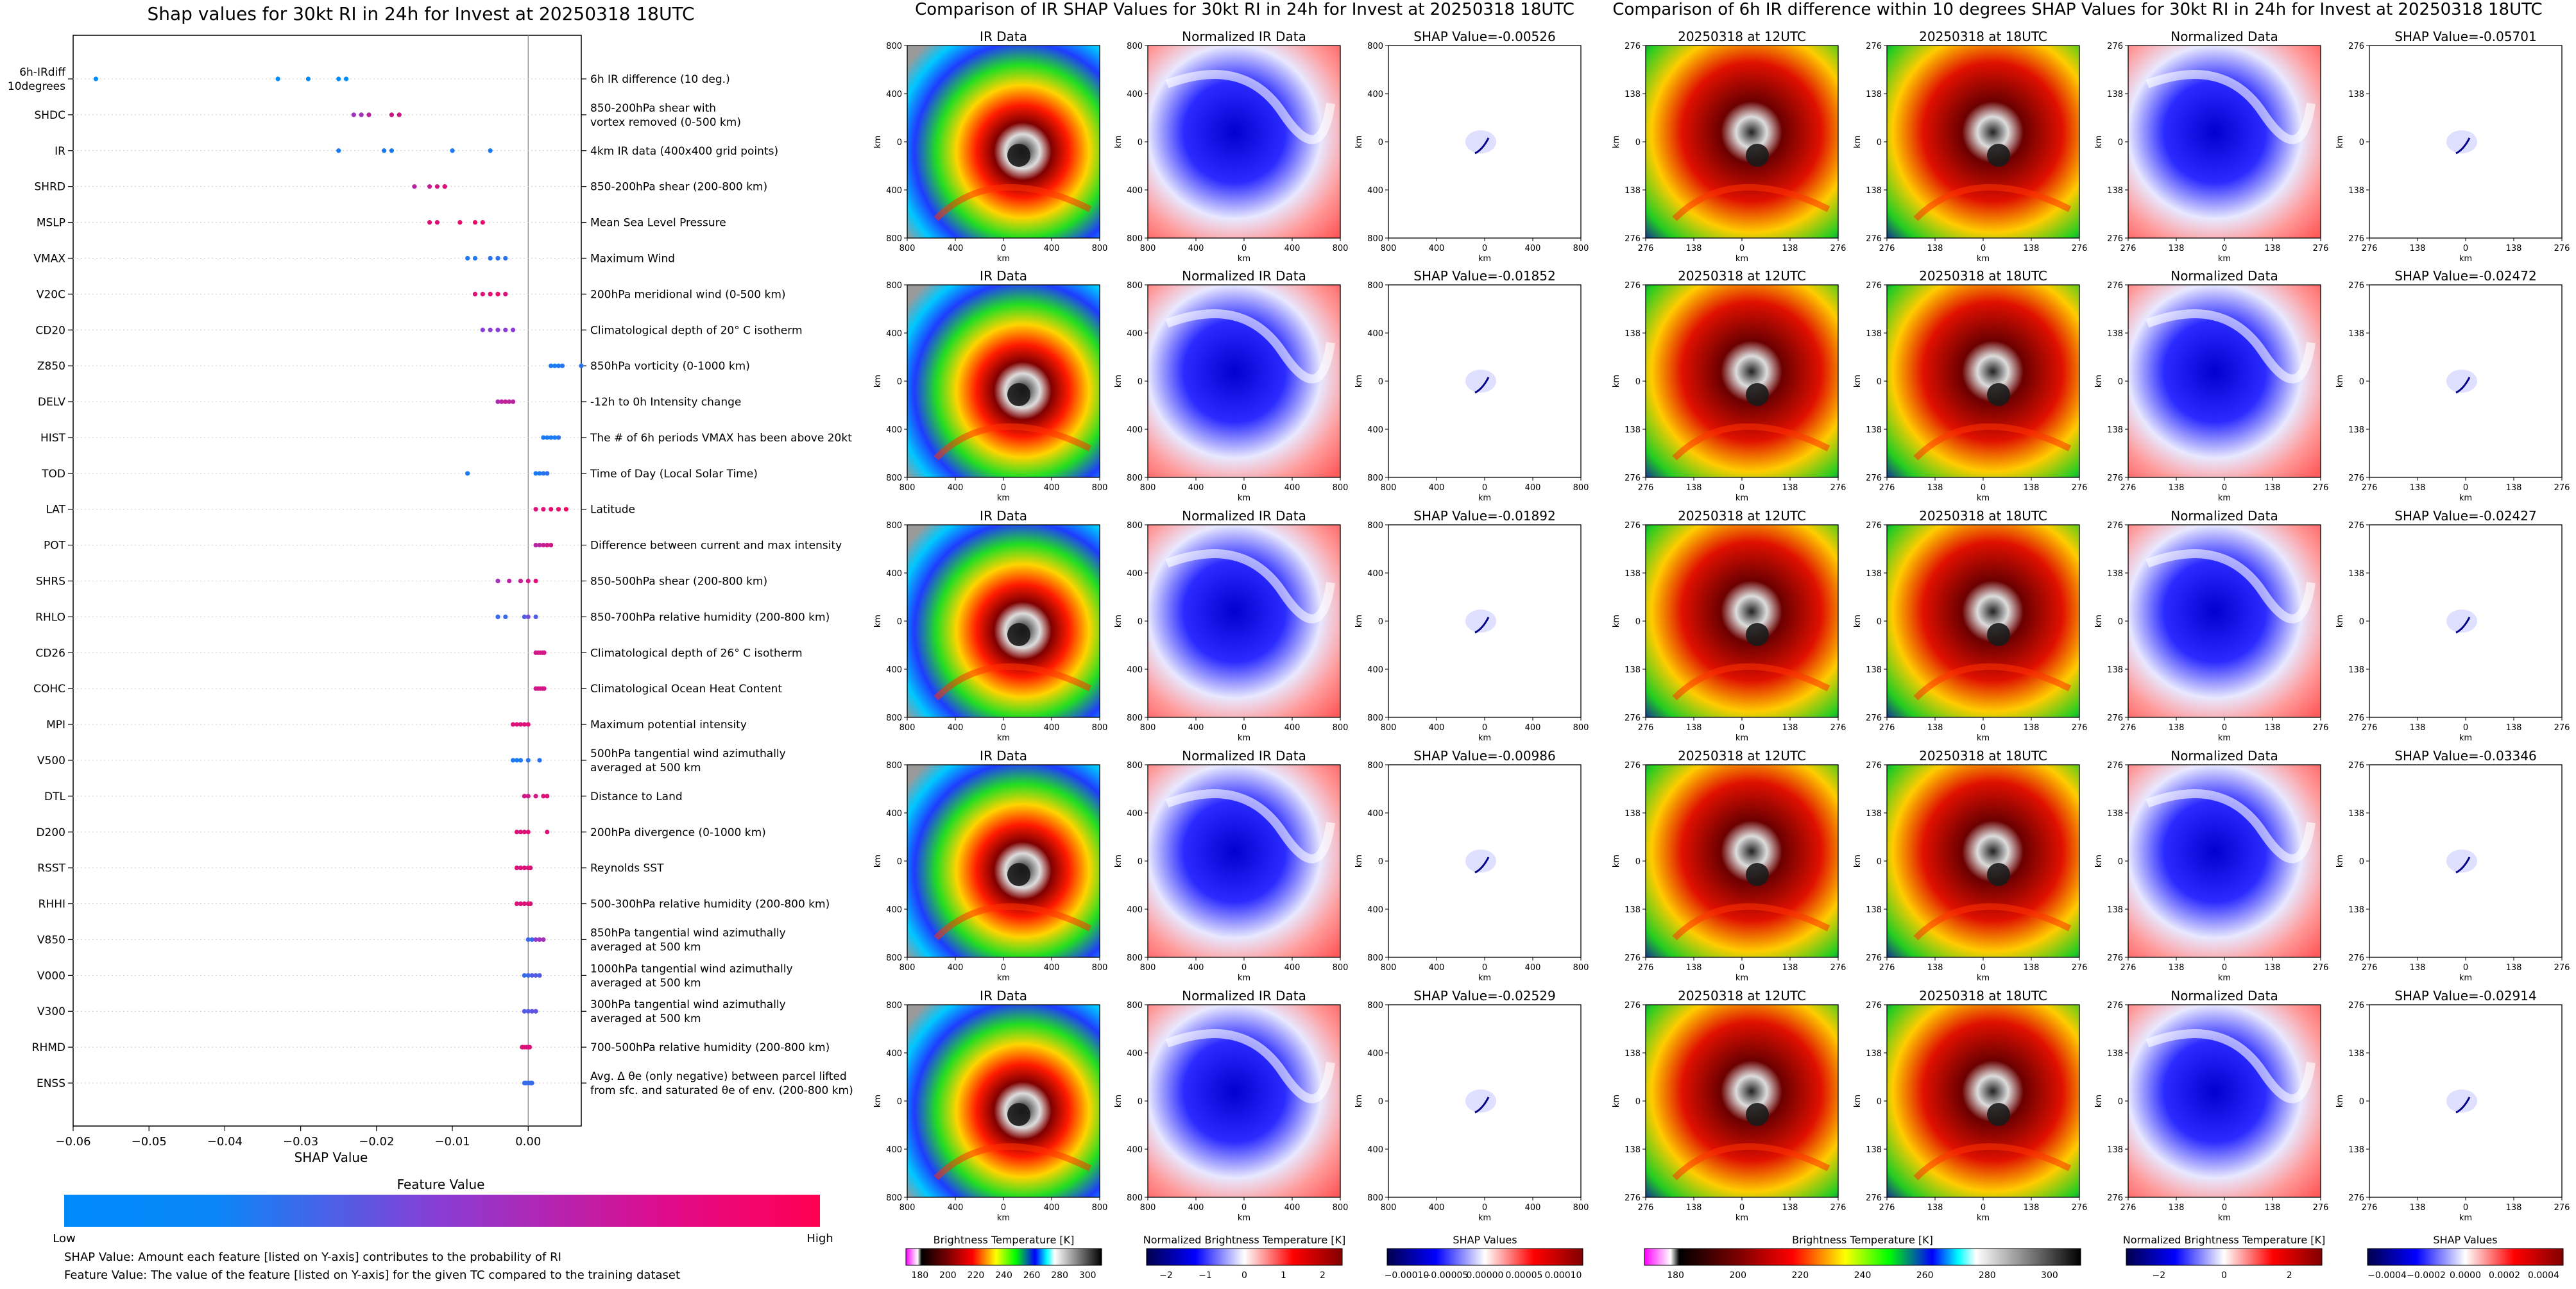 The width and height of the screenshot is (2576, 1289). Describe the element at coordinates (51, 975) in the screenshot. I see `feature-code-label: V000` at that location.